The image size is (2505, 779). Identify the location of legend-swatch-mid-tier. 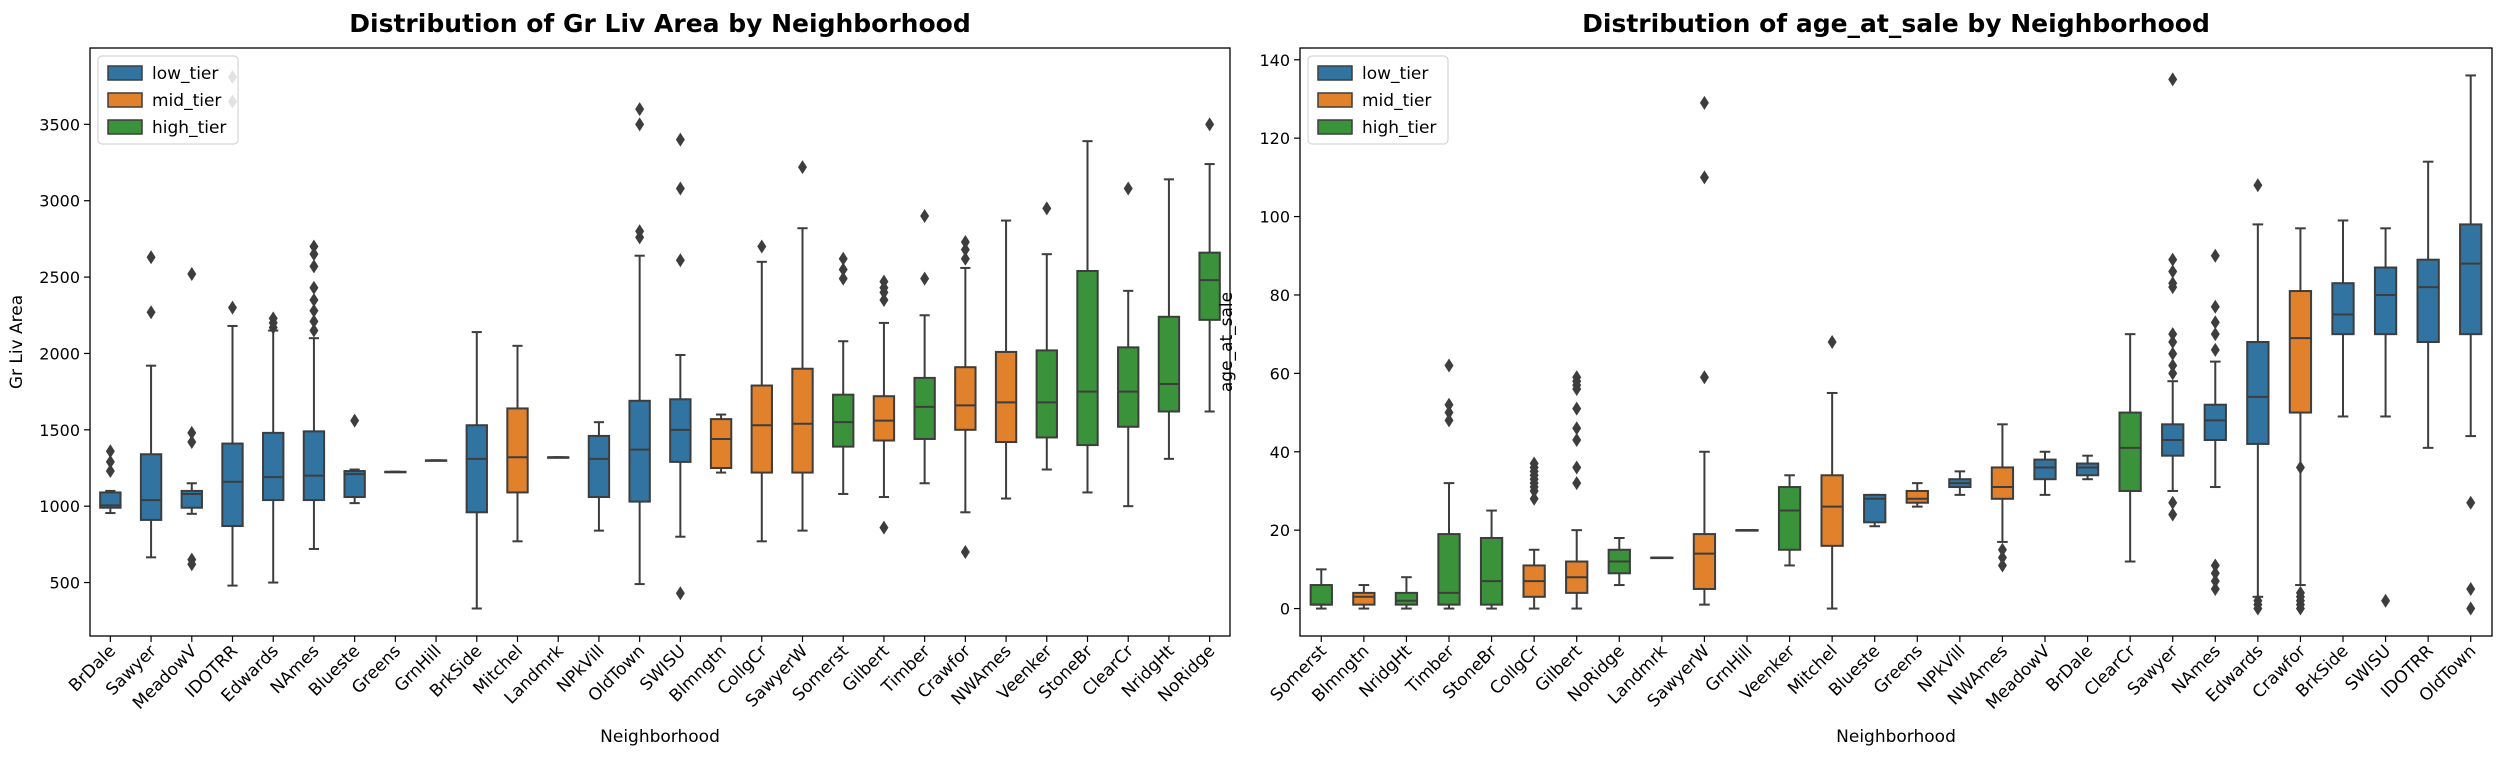
(1335, 100).